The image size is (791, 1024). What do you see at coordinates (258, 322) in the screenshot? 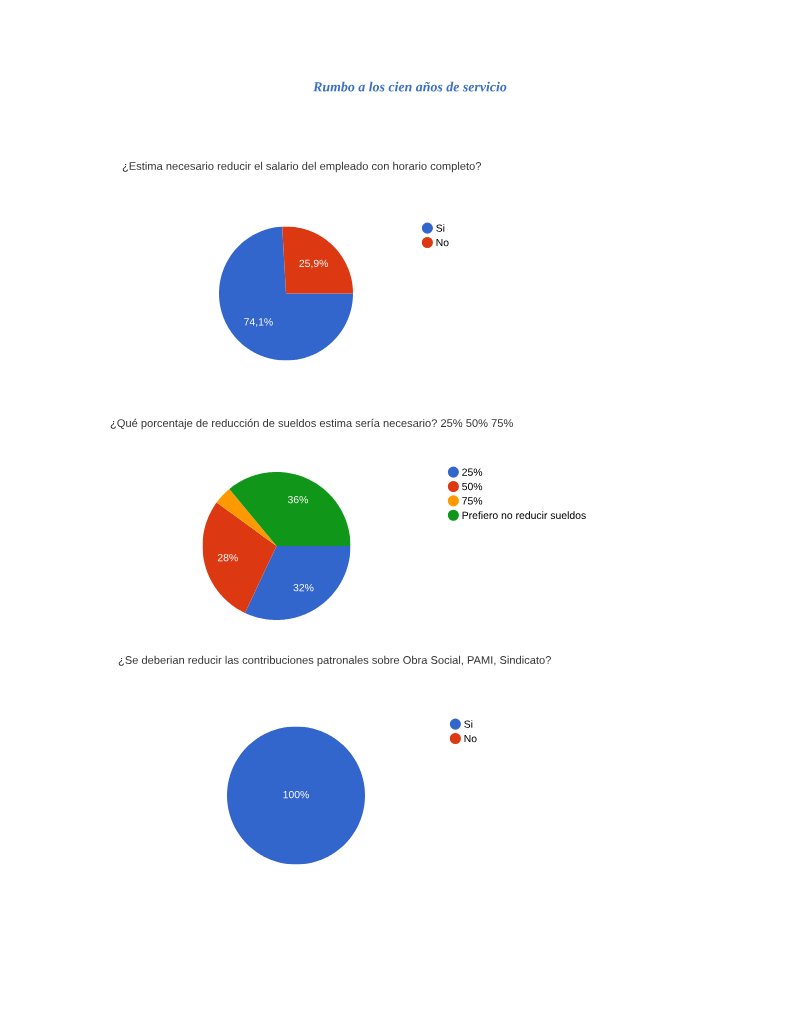
I see `data-label: 74,1%` at bounding box center [258, 322].